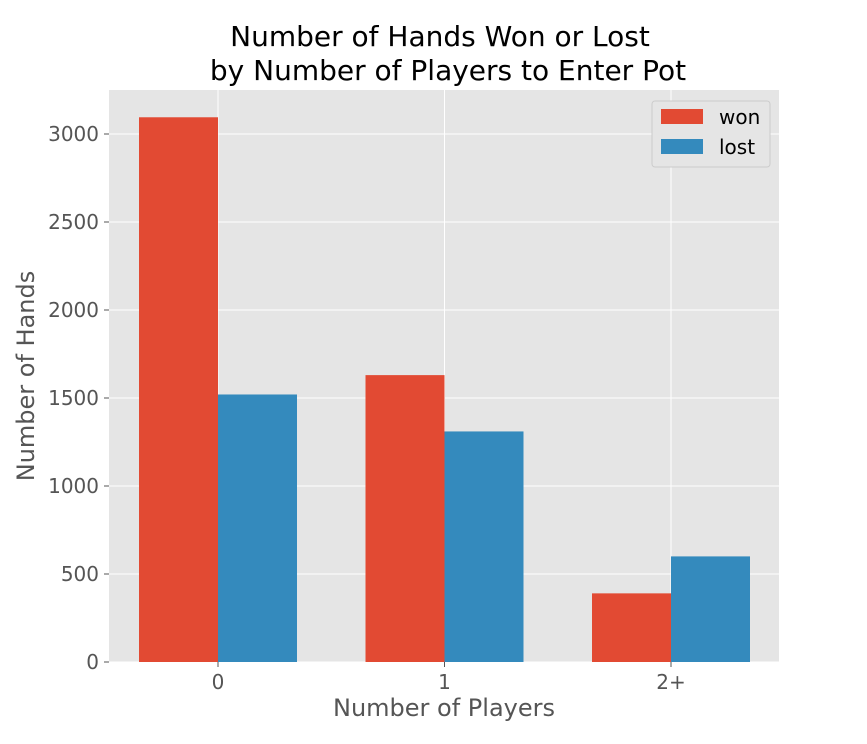 The height and width of the screenshot is (744, 867). Describe the element at coordinates (710, 609) in the screenshot. I see `bar-lost-2plus` at that location.